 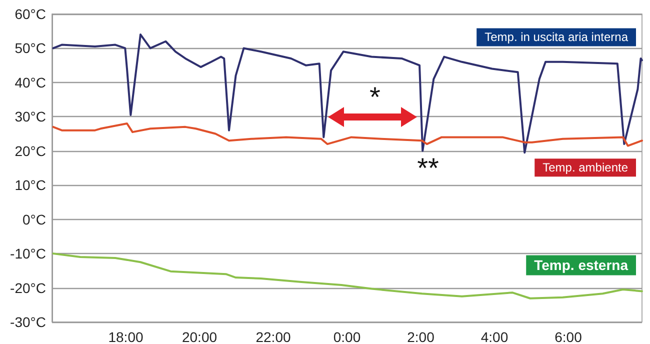 What do you see at coordinates (28, 288) in the screenshot?
I see `y-tick-label: -20°C` at bounding box center [28, 288].